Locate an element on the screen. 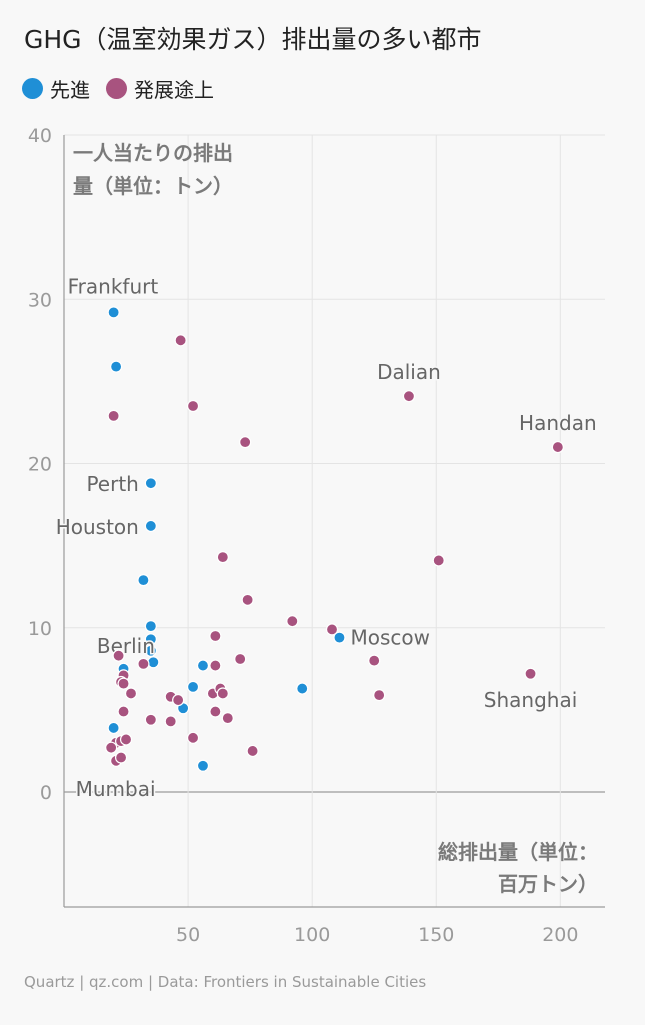  y-axis-label: 量（単位：トン） is located at coordinates (153, 186).